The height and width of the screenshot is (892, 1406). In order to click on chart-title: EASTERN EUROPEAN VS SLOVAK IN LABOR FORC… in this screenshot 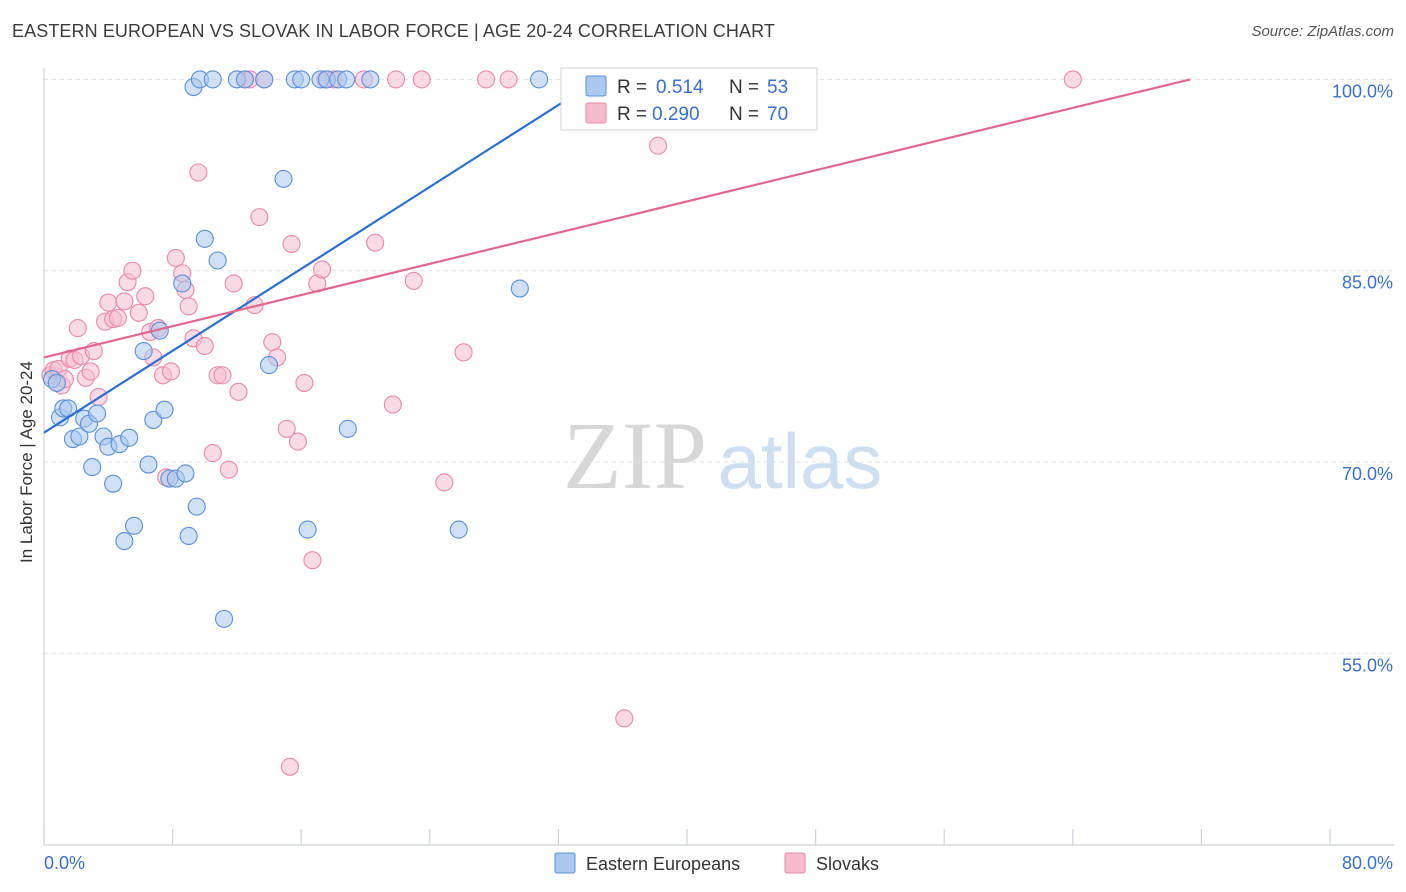, I will do `click(393, 31)`.